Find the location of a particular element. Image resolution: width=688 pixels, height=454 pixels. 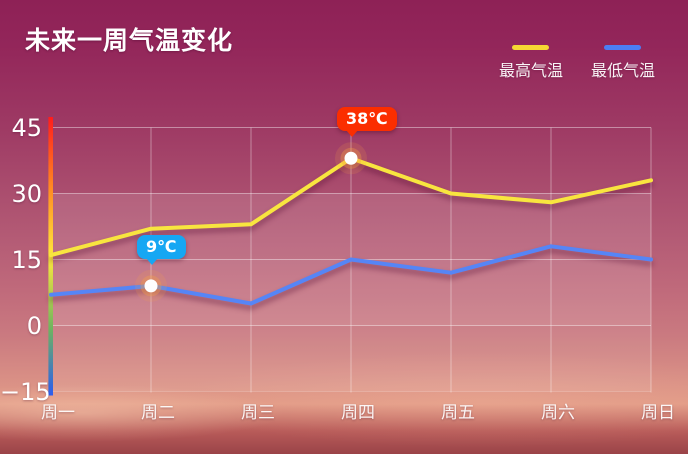

x-tick-label-2: 周二 is located at coordinates (158, 413).